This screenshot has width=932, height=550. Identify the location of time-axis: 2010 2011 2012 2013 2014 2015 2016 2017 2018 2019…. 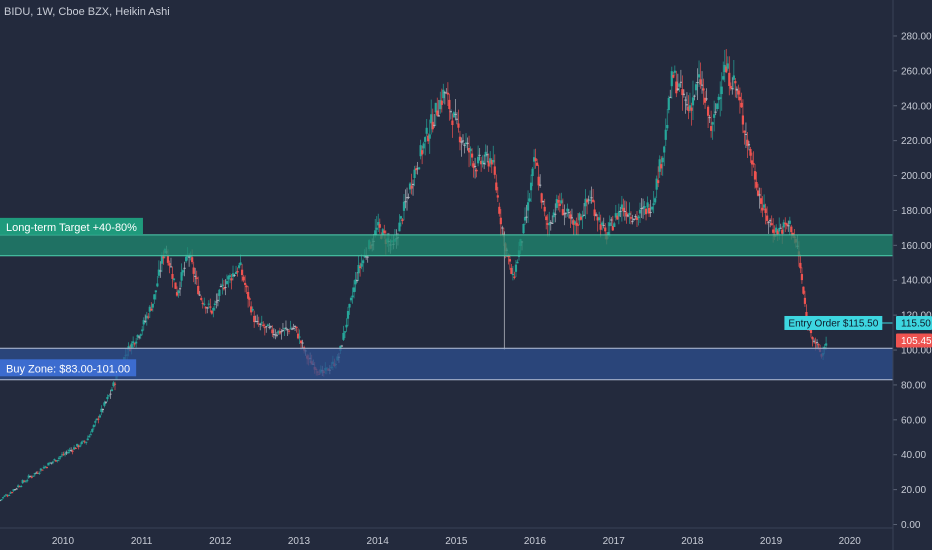
(446, 537).